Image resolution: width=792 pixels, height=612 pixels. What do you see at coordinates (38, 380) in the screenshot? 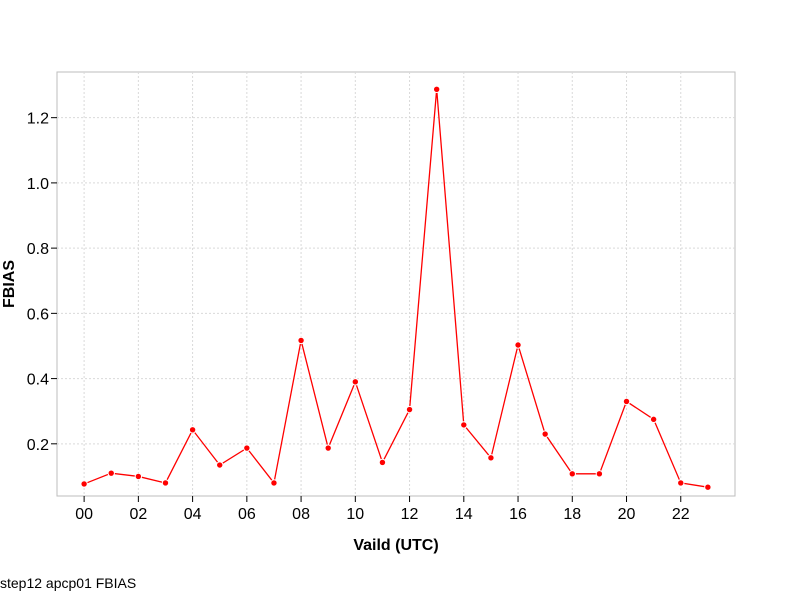
I see `y-tick-label: 0.4` at bounding box center [38, 380].